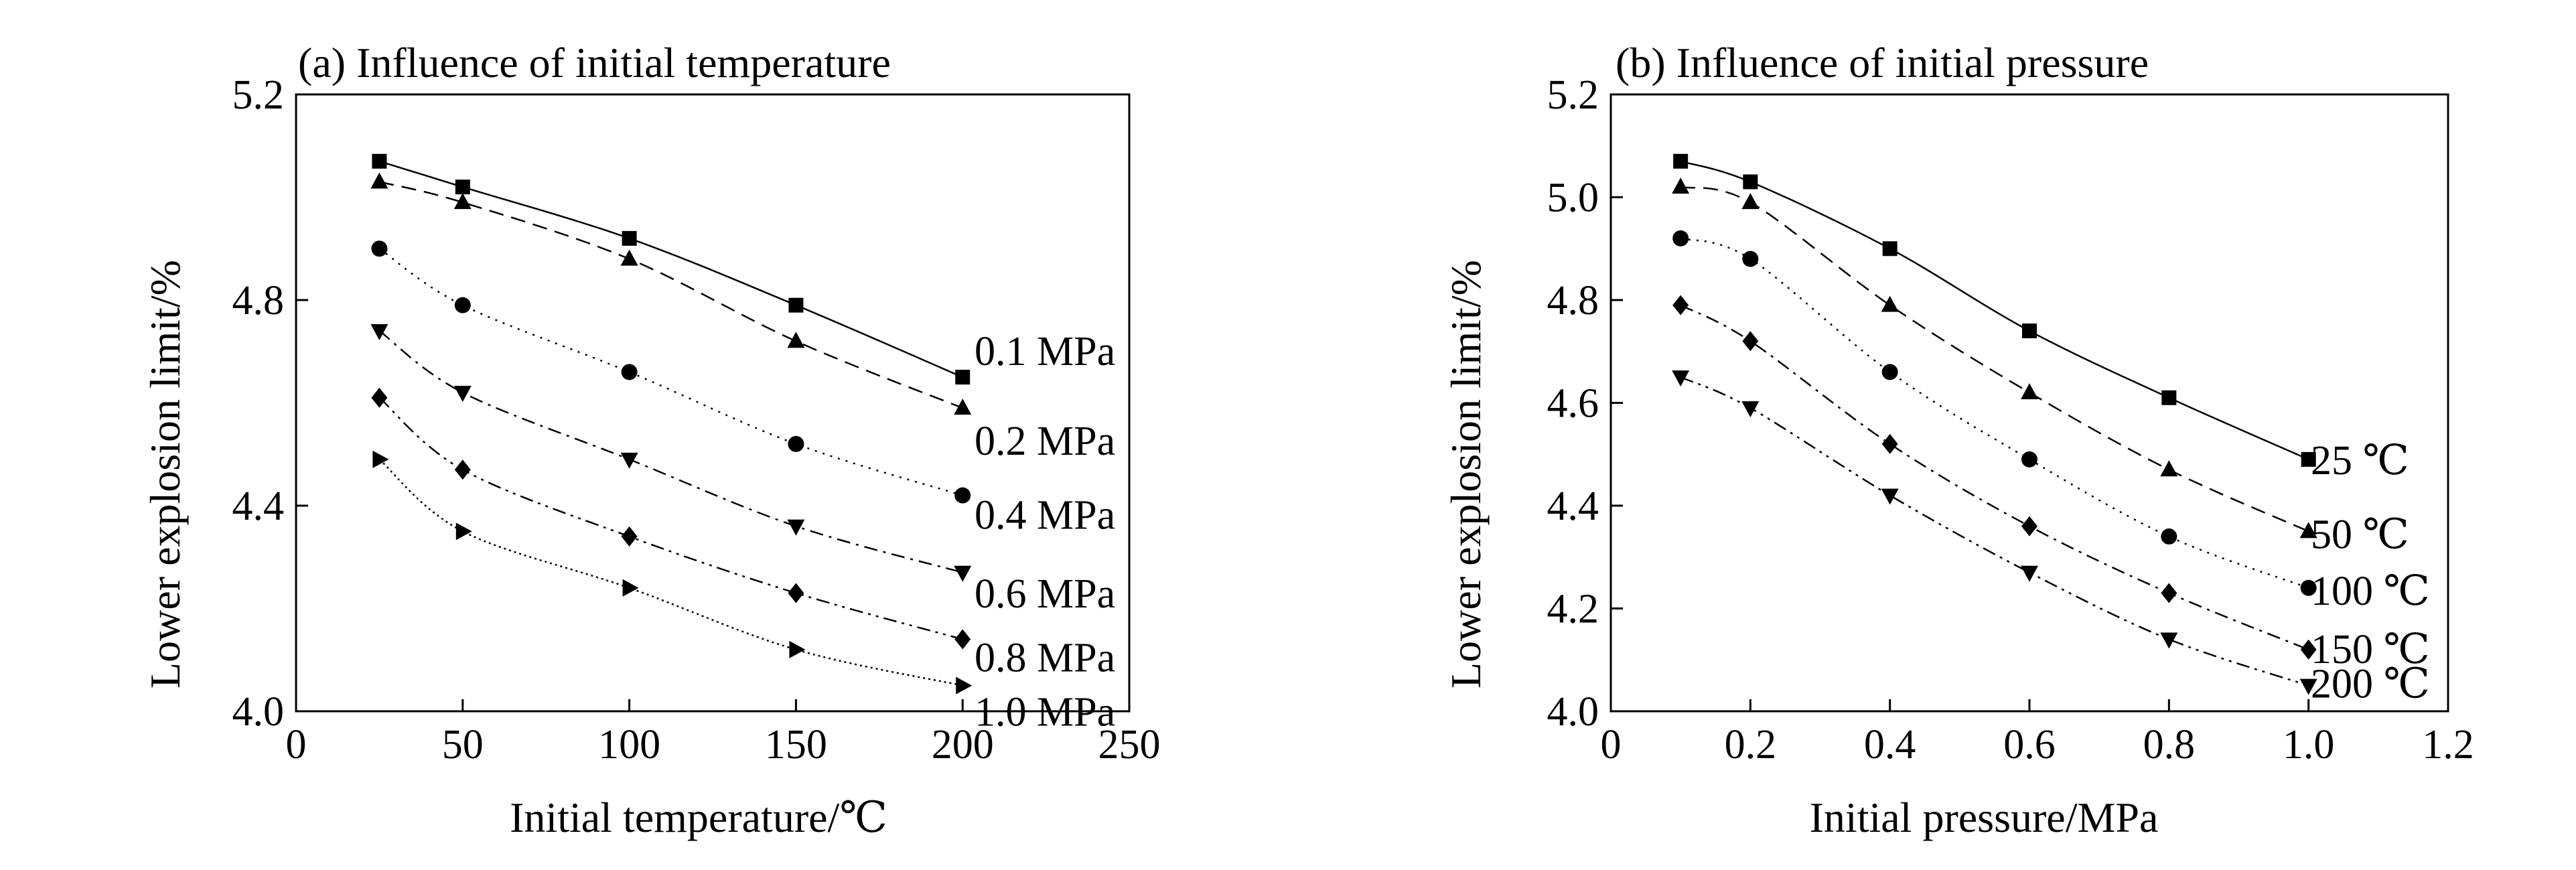 The width and height of the screenshot is (2576, 870). I want to click on x-axis-title: Initial pressure/MPa, so click(1984, 817).